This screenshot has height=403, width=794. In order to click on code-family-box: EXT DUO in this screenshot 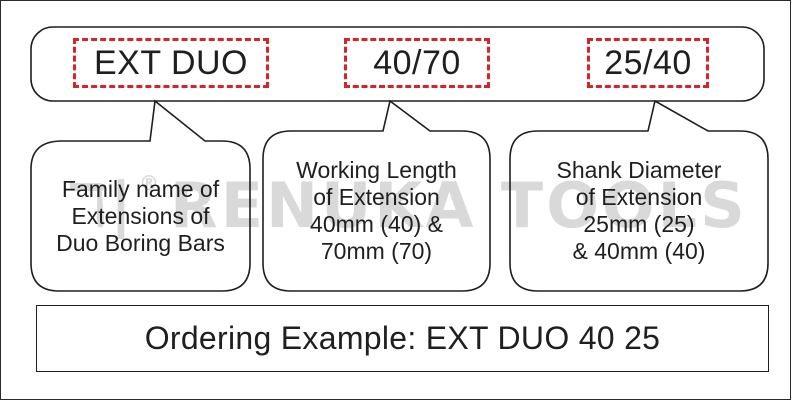, I will do `click(171, 63)`.